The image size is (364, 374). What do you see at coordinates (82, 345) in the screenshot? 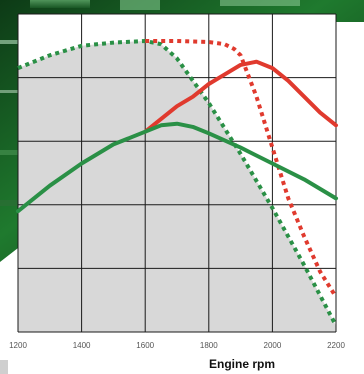
I see `x-tick-label: 1400` at bounding box center [82, 345].